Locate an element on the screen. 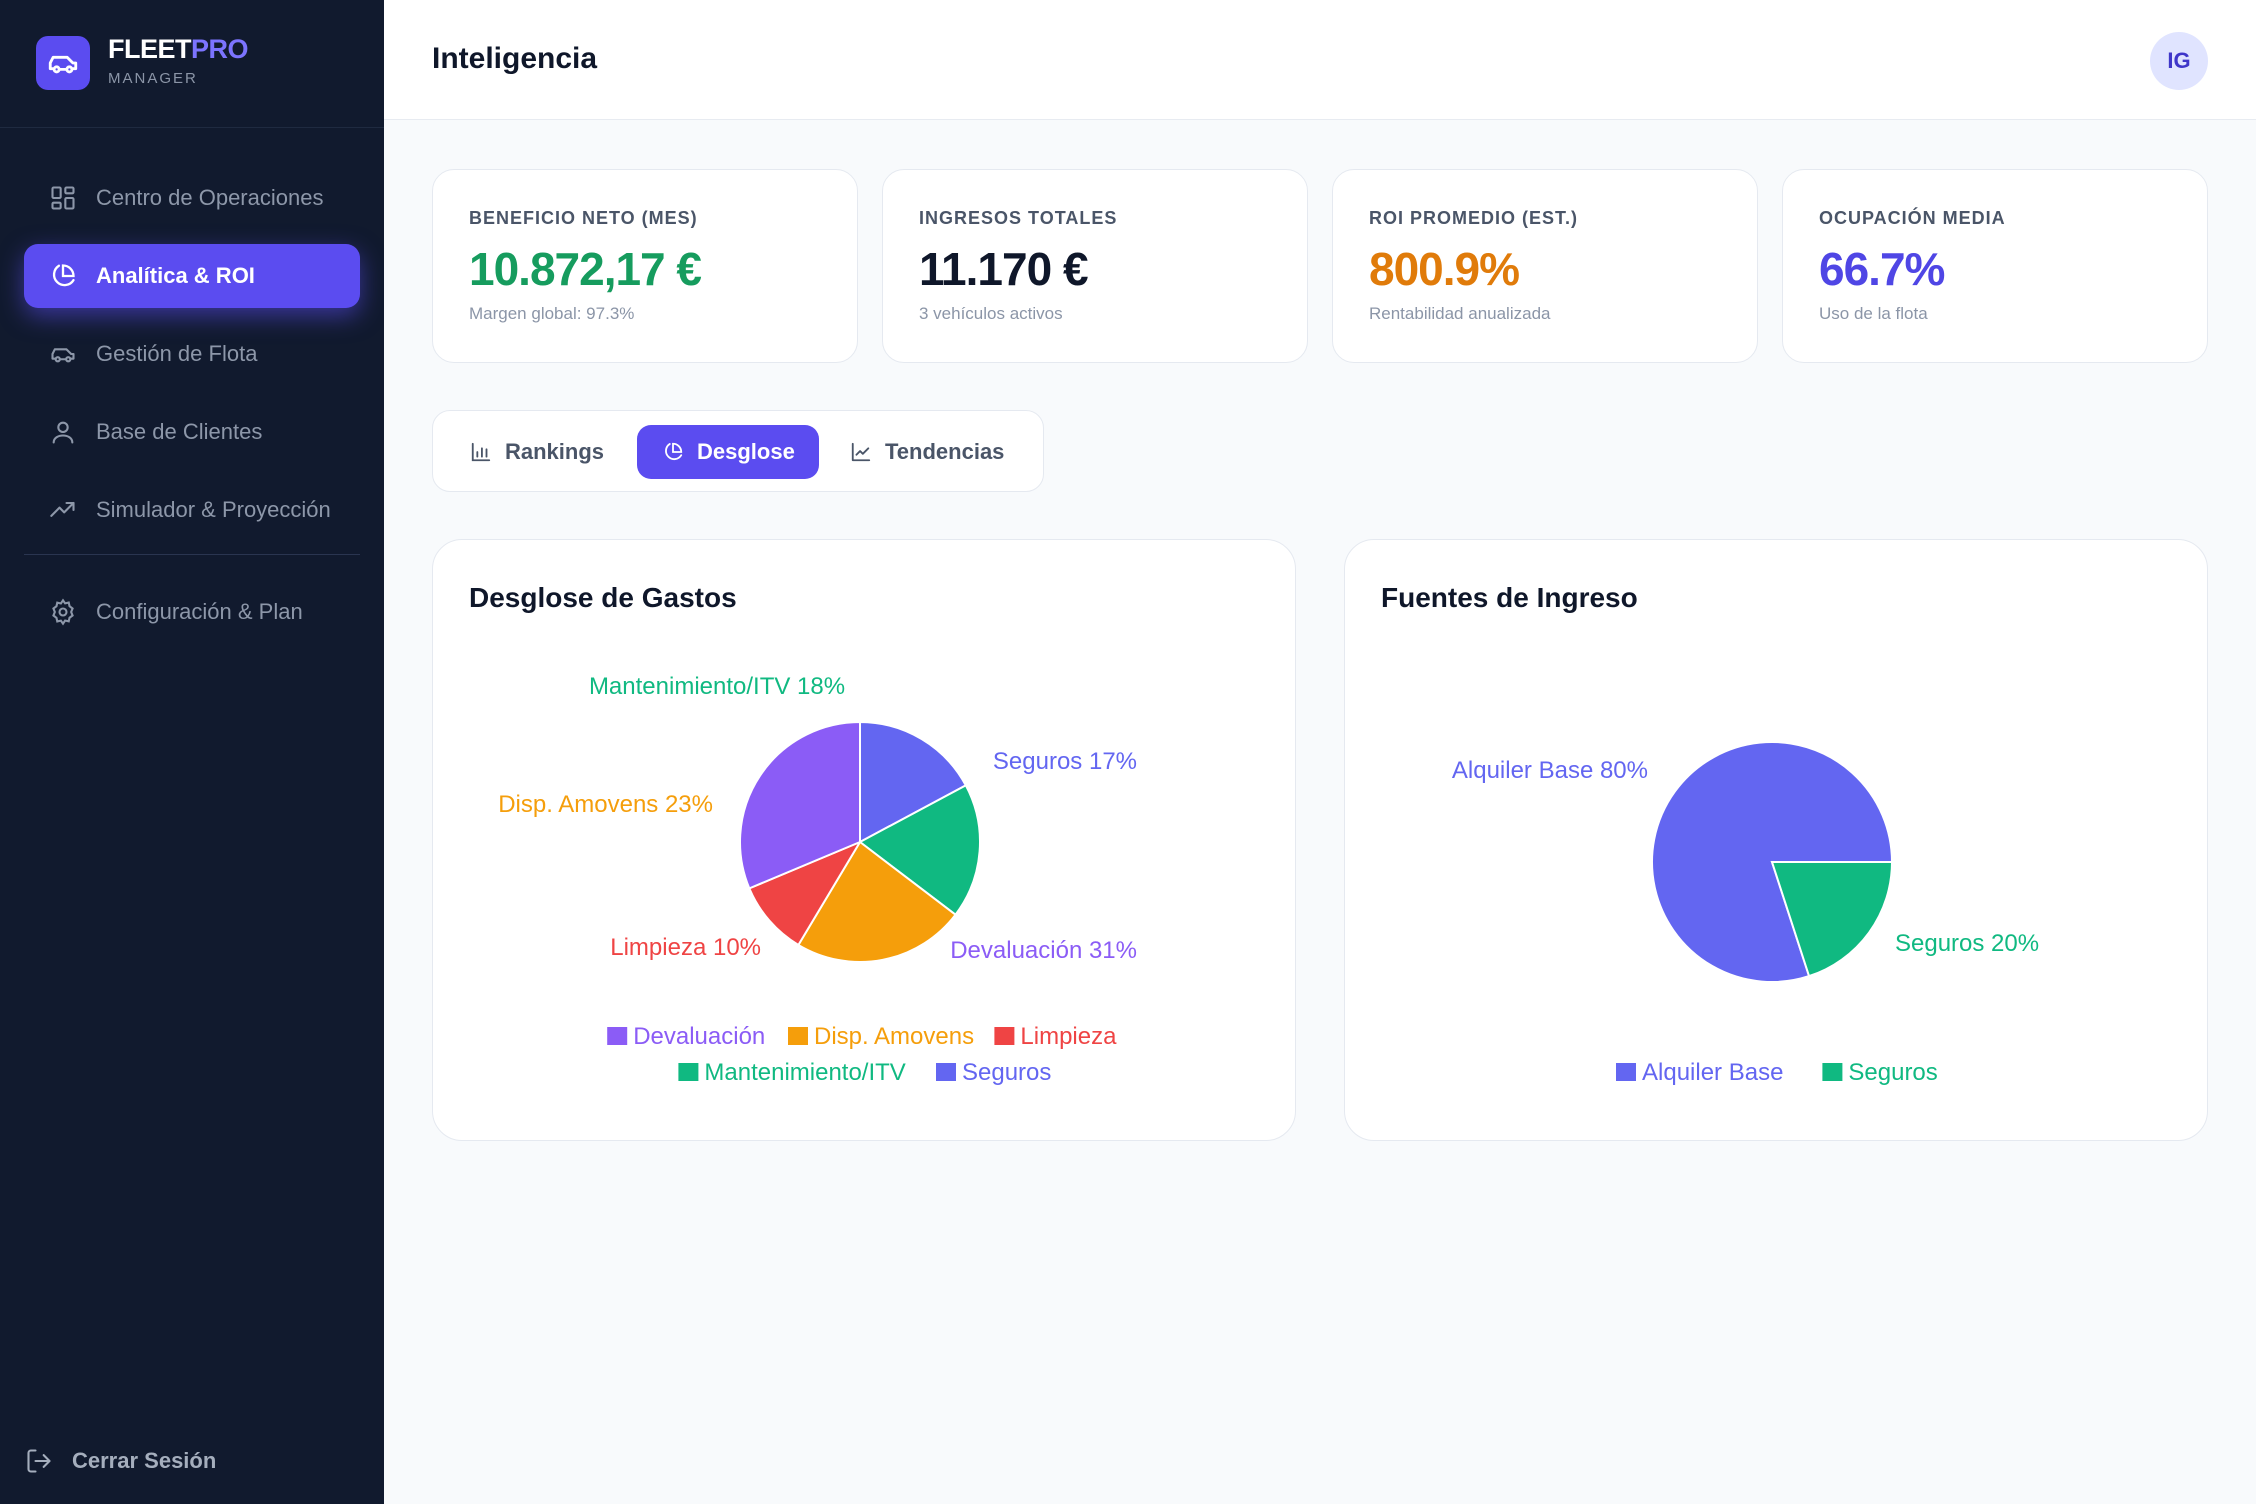 This screenshot has width=2256, height=1504. kpi-value: 11.170 € is located at coordinates (1004, 269).